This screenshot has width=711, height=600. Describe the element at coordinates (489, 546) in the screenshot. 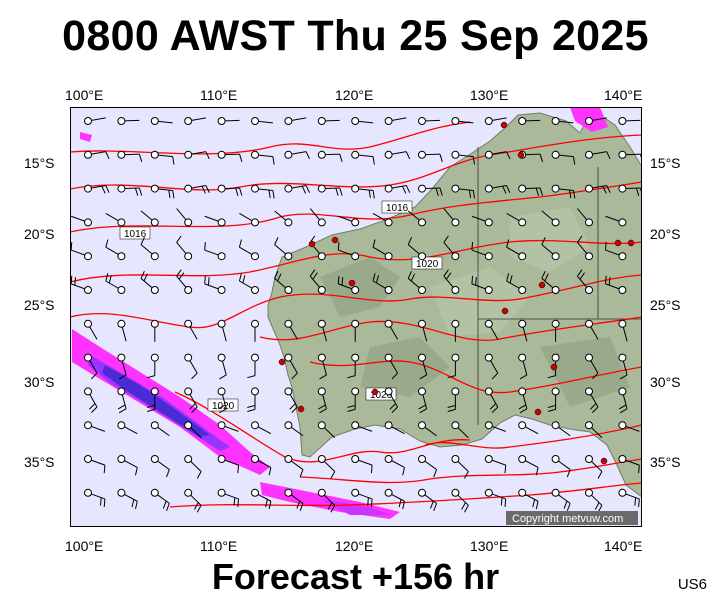

I see `lon-label-bottom: 130°E` at that location.